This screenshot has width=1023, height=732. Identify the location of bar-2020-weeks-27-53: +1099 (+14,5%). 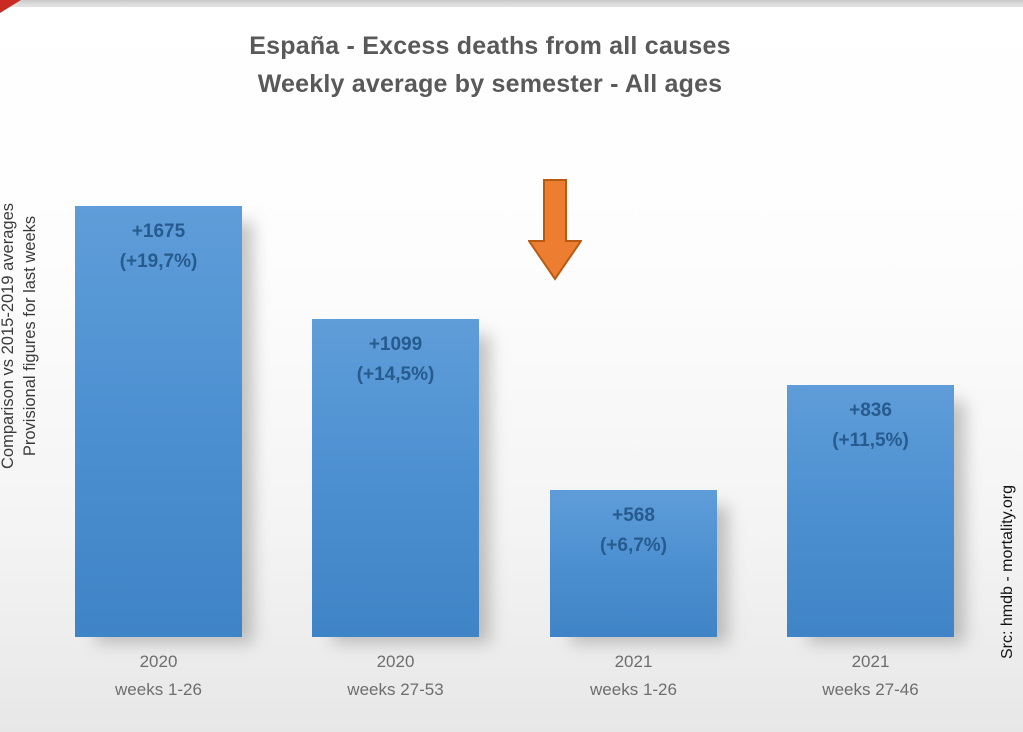
(395, 478).